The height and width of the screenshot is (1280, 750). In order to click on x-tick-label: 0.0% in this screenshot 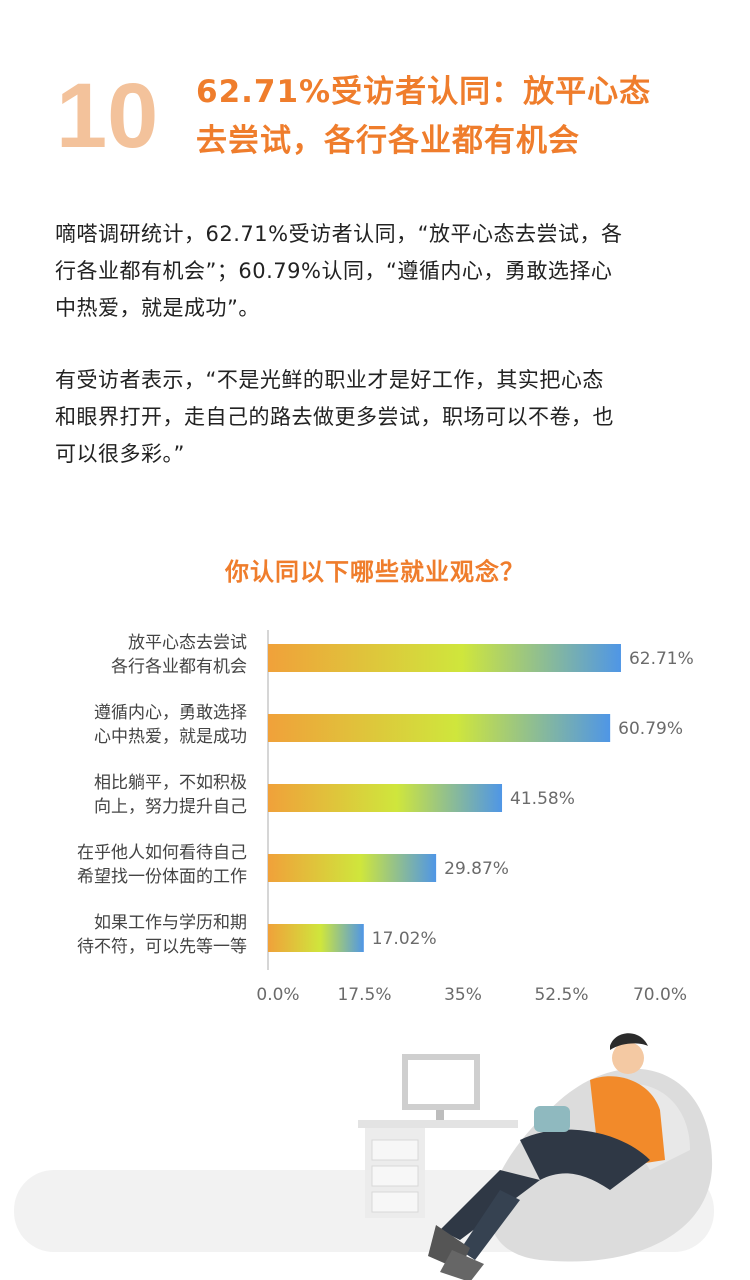, I will do `click(277, 995)`.